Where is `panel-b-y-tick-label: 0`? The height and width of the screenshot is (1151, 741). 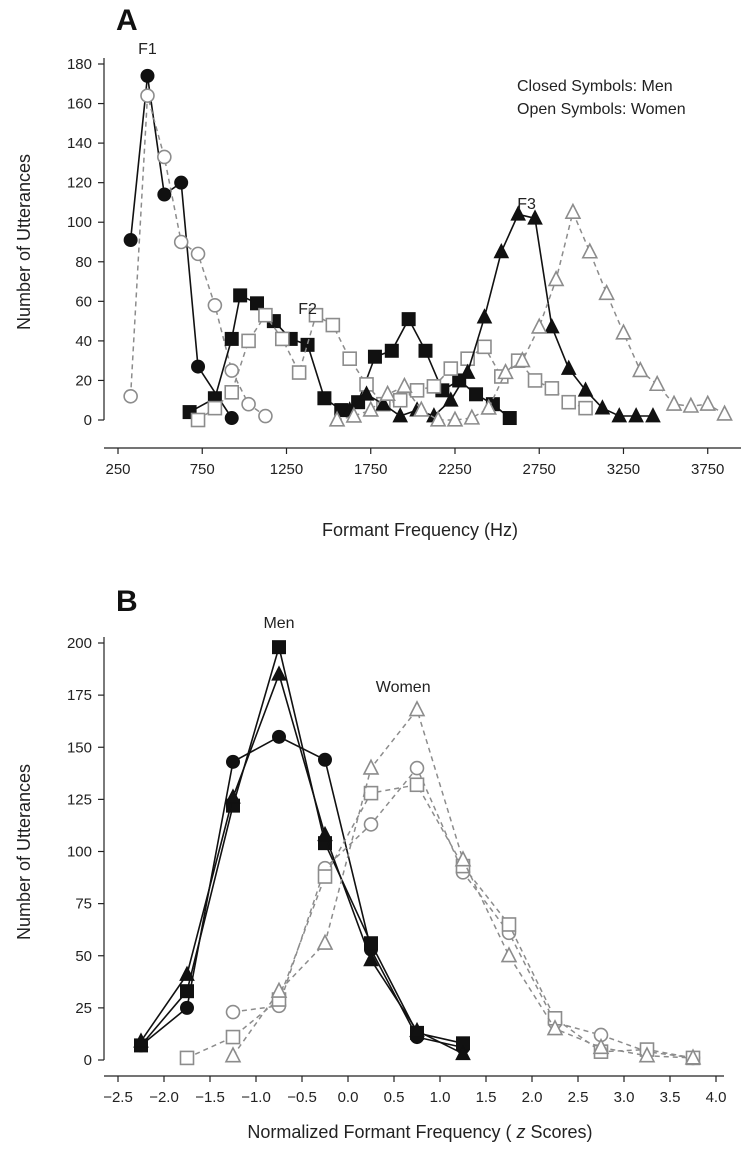
panel-b-y-tick-label: 0 is located at coordinates (88, 1060).